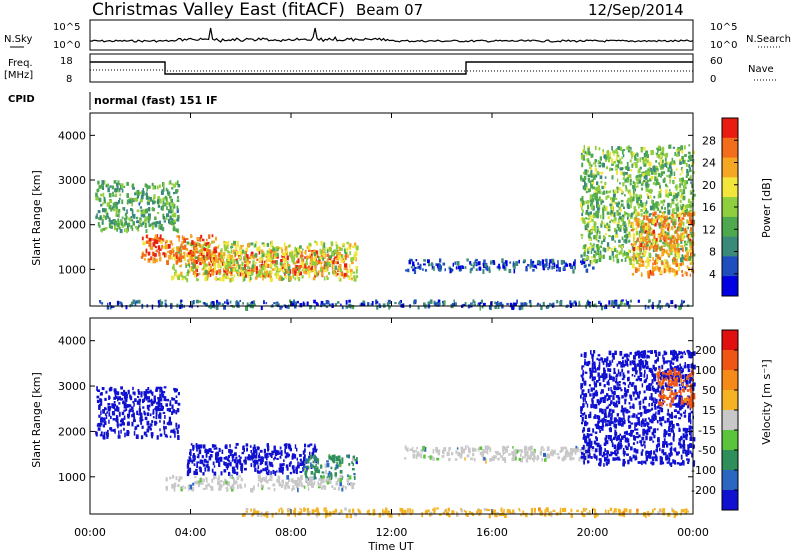 Image resolution: width=800 pixels, height=554 pixels. Describe the element at coordinates (723, 45) in the screenshot. I see `nsearch-tick-bottom: 10^0` at that location.